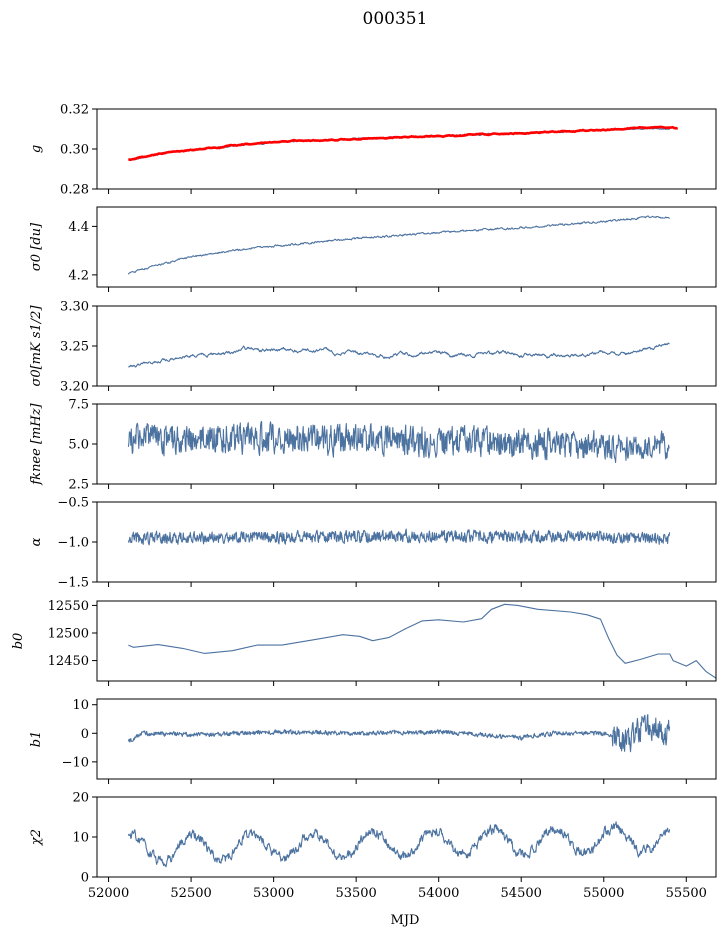  What do you see at coordinates (36, 443) in the screenshot?
I see `panel-4-y-label: fknee [mHz]` at bounding box center [36, 443].